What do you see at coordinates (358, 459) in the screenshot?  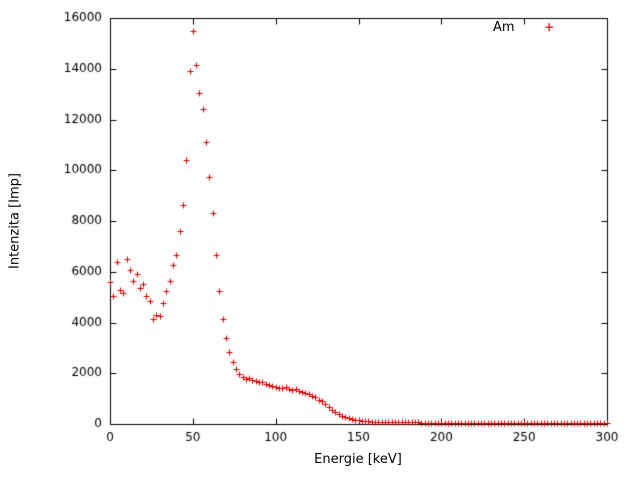 I see `x-axis-title: Energie [keV]` at bounding box center [358, 459].